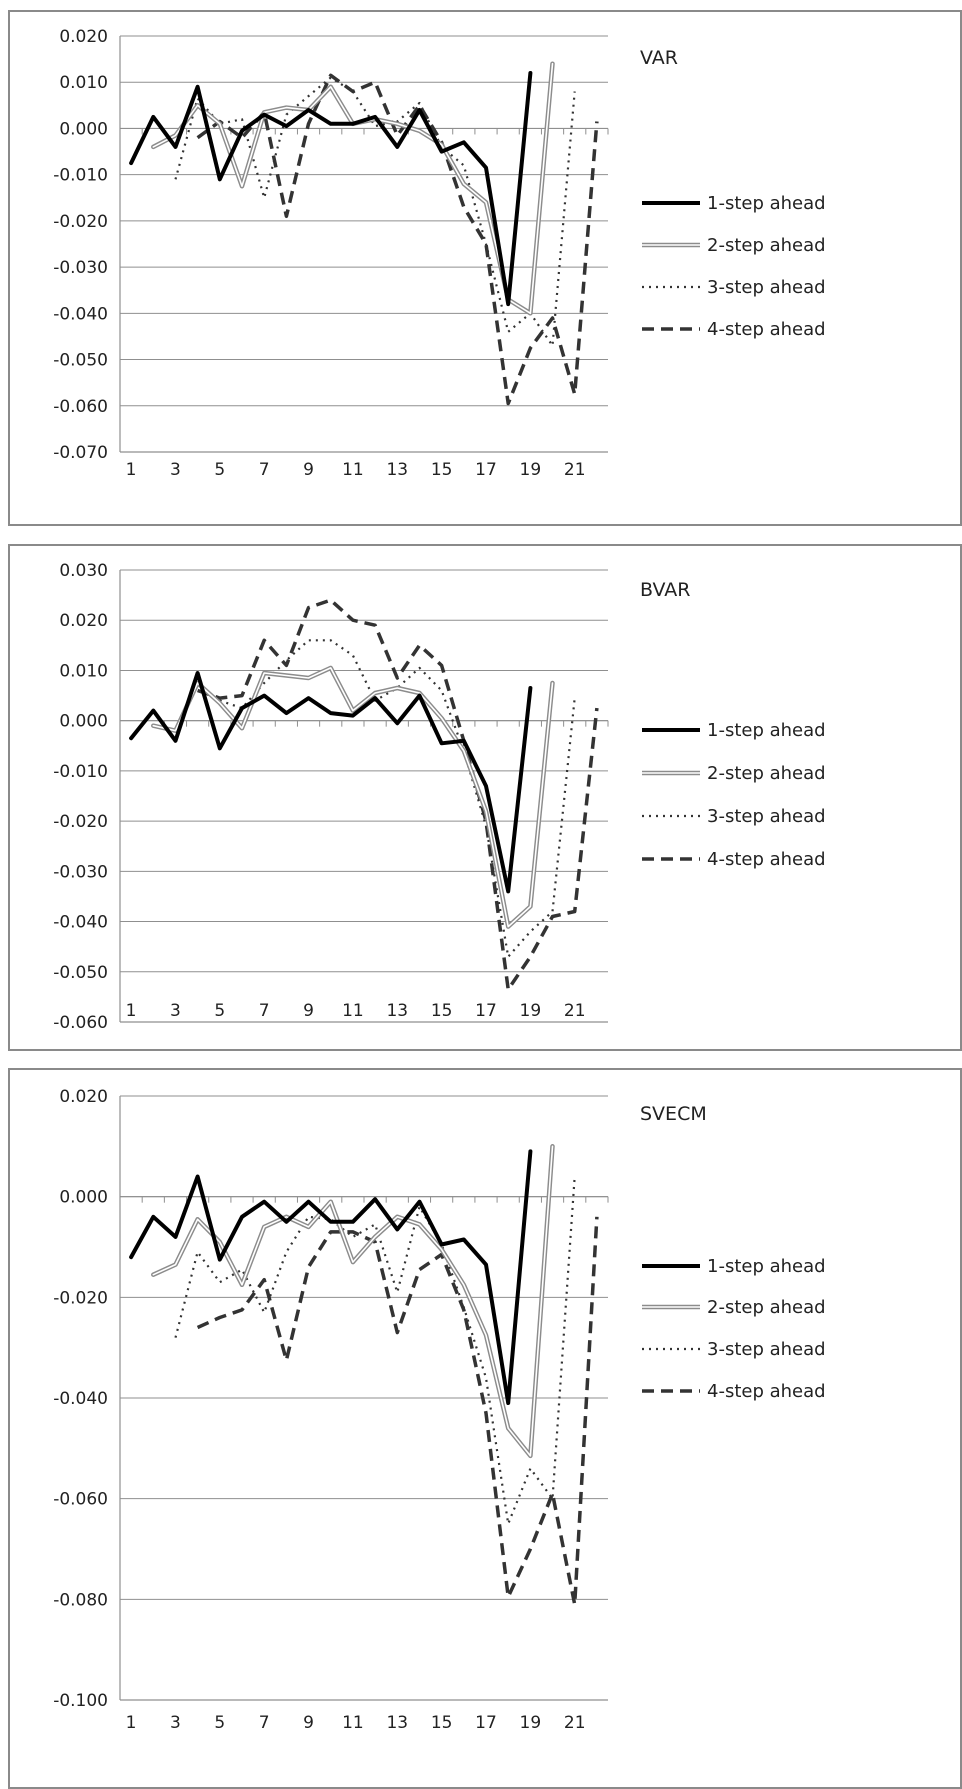 This screenshot has width=962, height=1789. Describe the element at coordinates (83, 83) in the screenshot. I see `var-y-tick-label: 0.010` at that location.